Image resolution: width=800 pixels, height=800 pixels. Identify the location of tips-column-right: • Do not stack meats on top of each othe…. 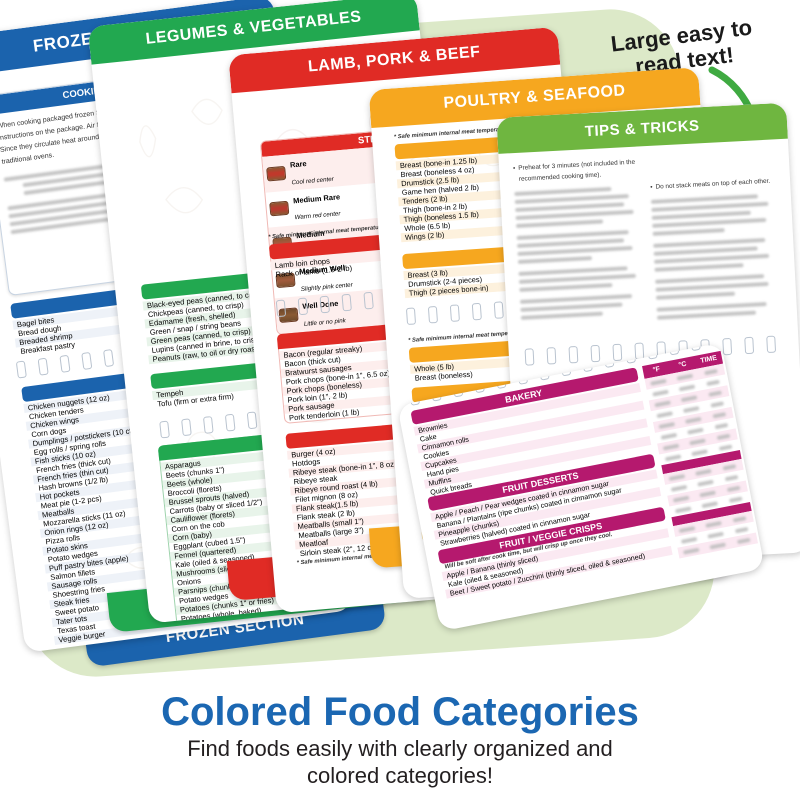
(715, 249).